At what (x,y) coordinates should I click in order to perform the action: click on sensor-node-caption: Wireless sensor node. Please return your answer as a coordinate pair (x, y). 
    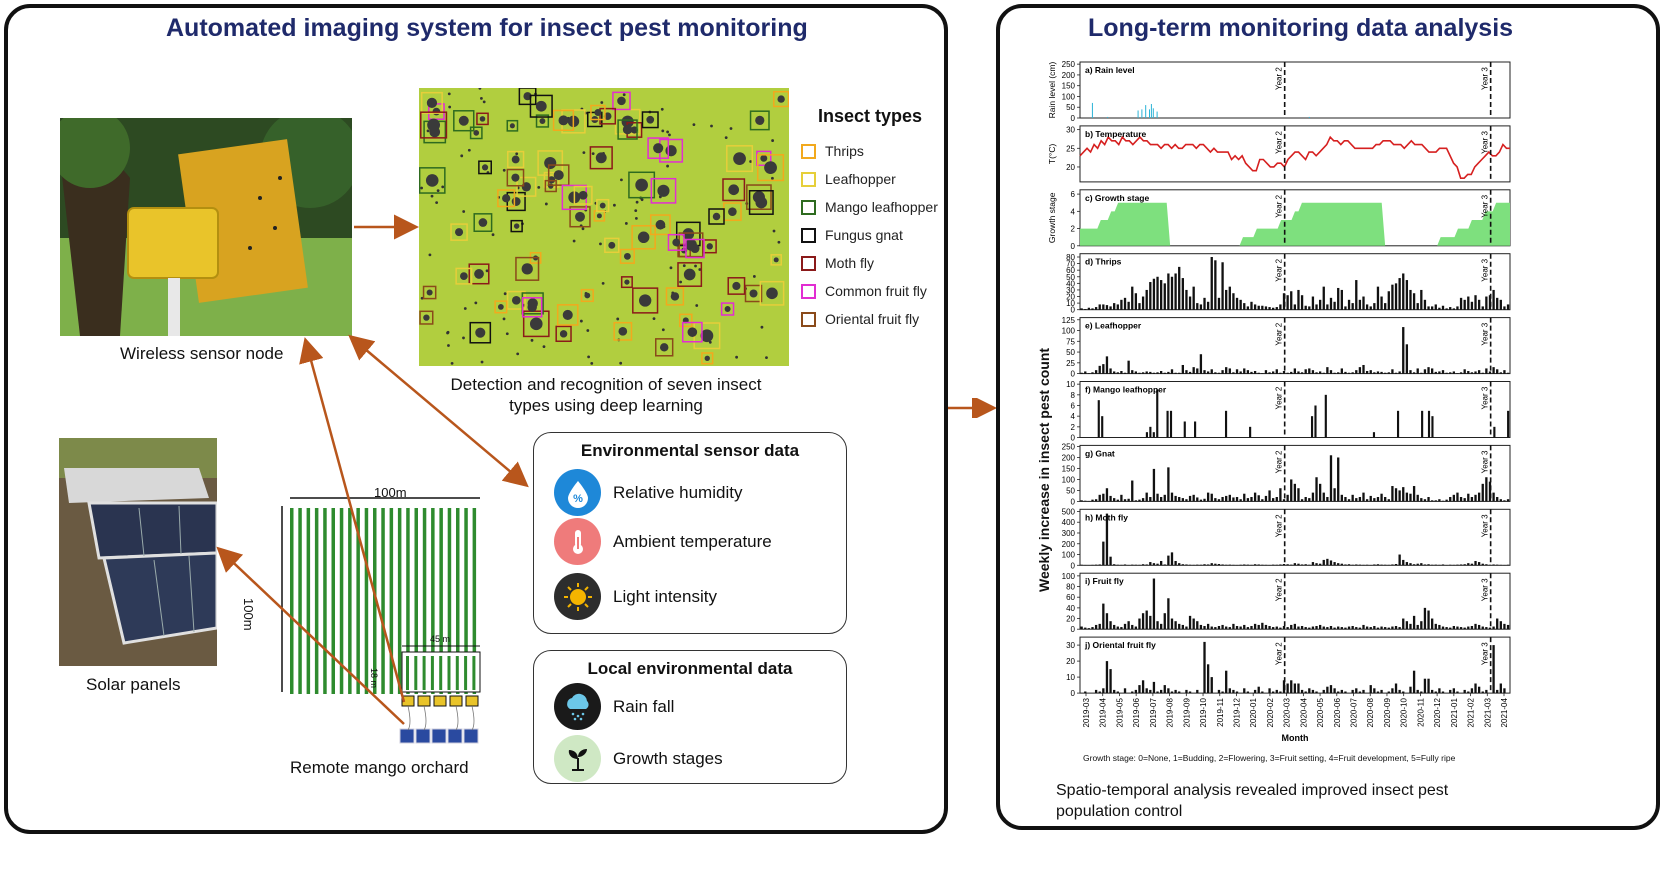
    Looking at the image, I should click on (202, 353).